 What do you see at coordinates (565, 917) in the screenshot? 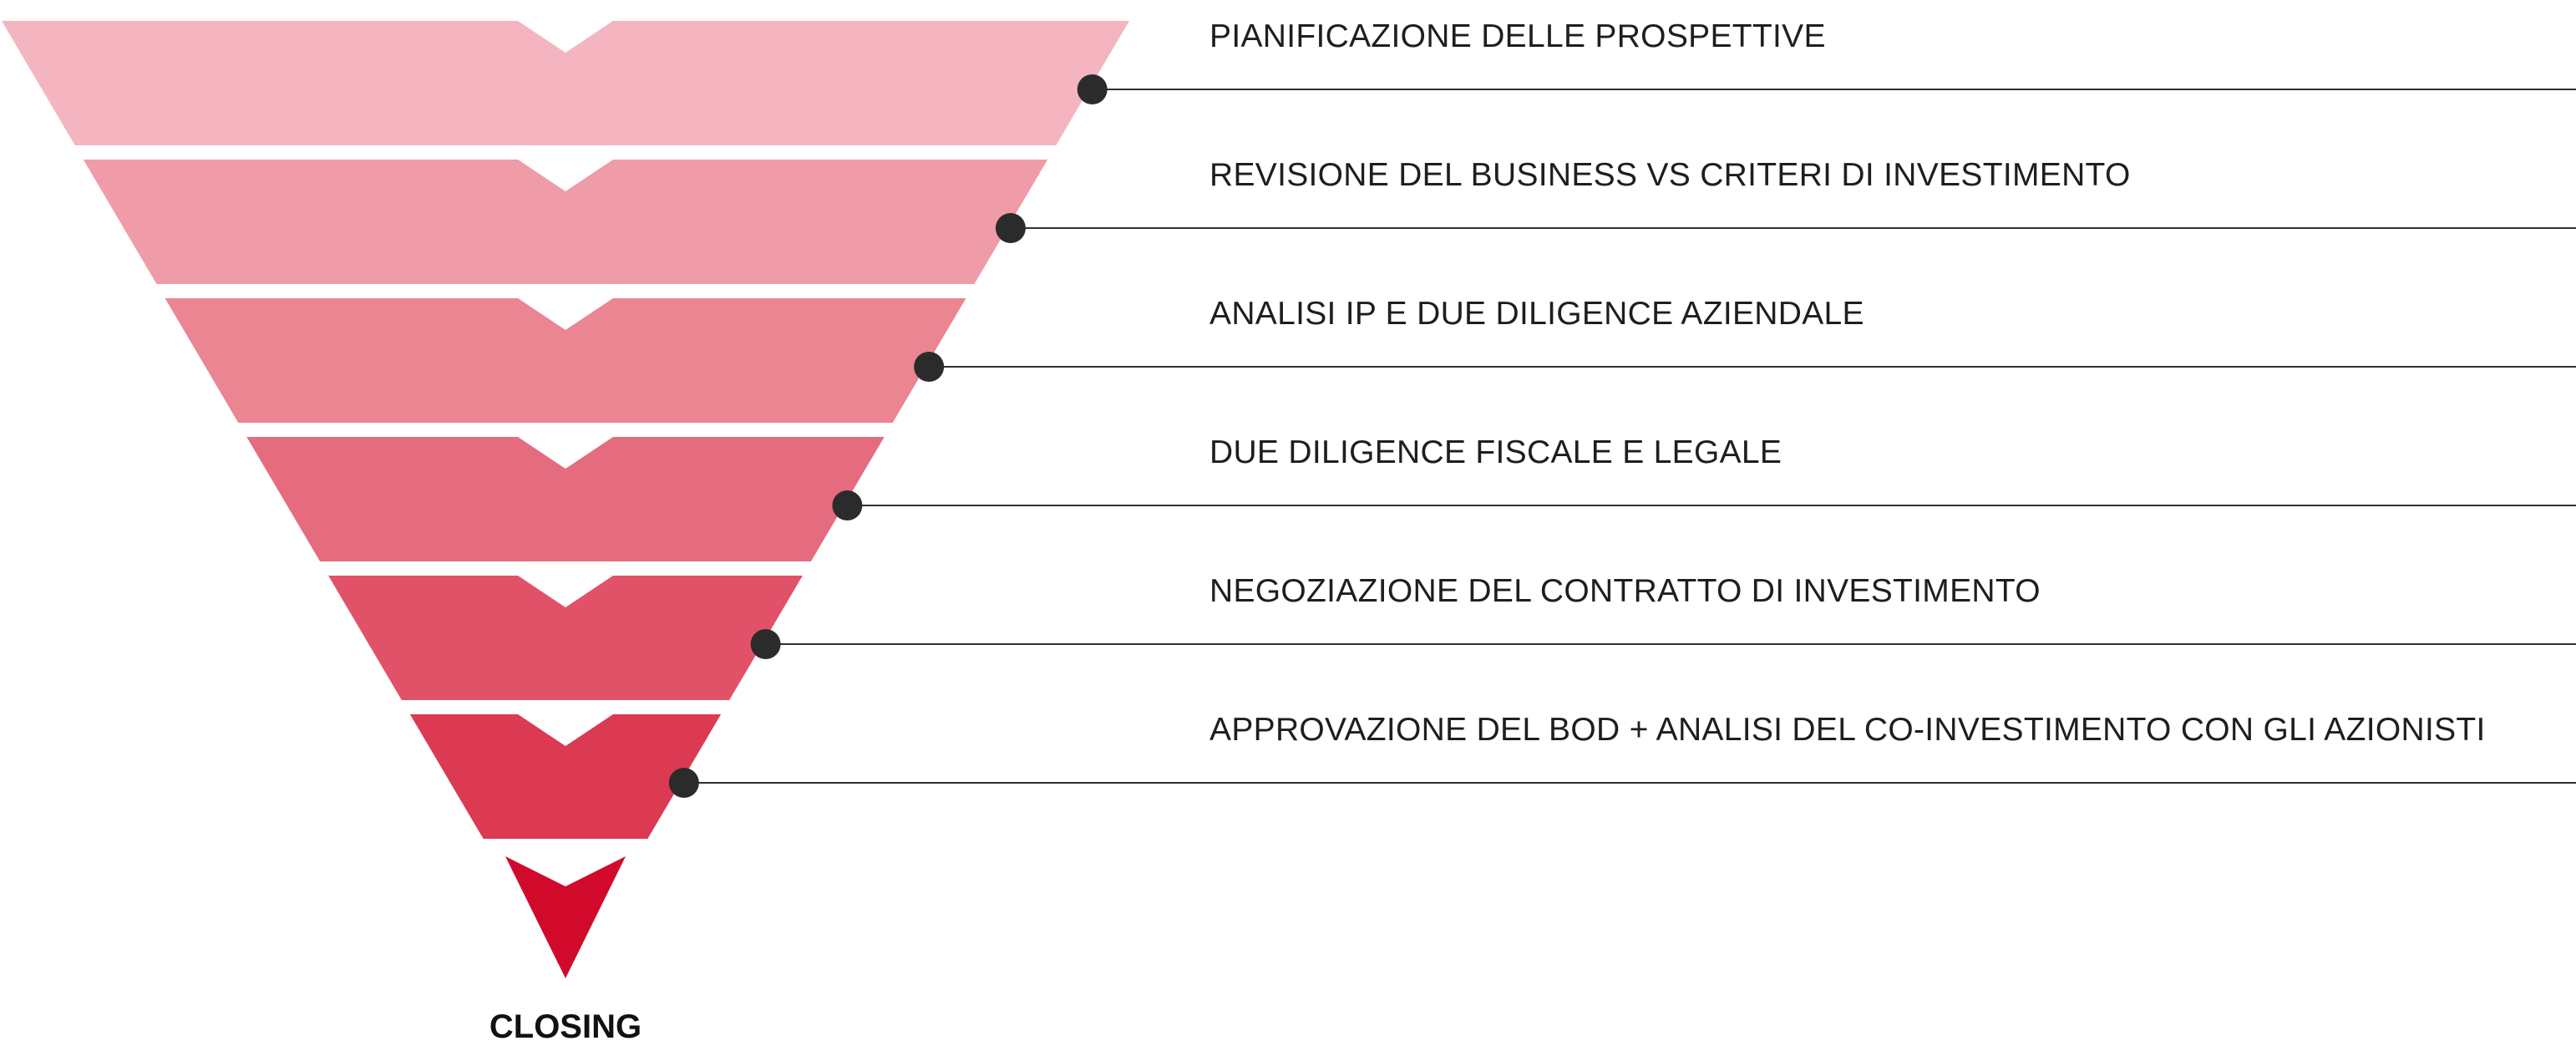
I see `closing-marker` at bounding box center [565, 917].